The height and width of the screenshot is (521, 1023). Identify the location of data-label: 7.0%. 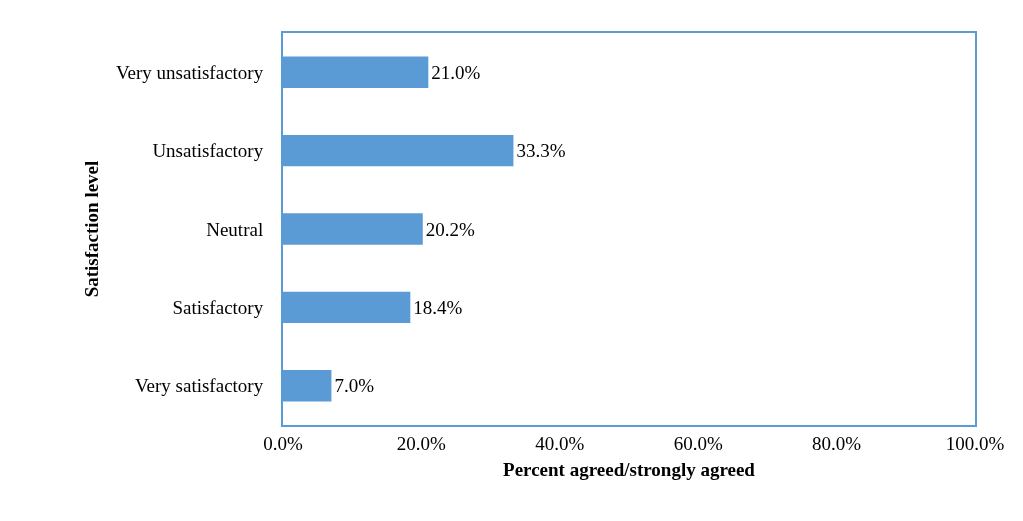
(354, 386).